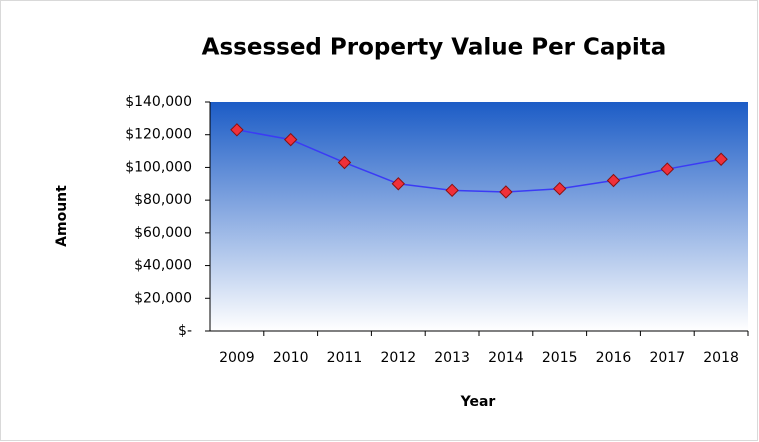 The image size is (759, 442). I want to click on x-tick-label: 2017, so click(667, 358).